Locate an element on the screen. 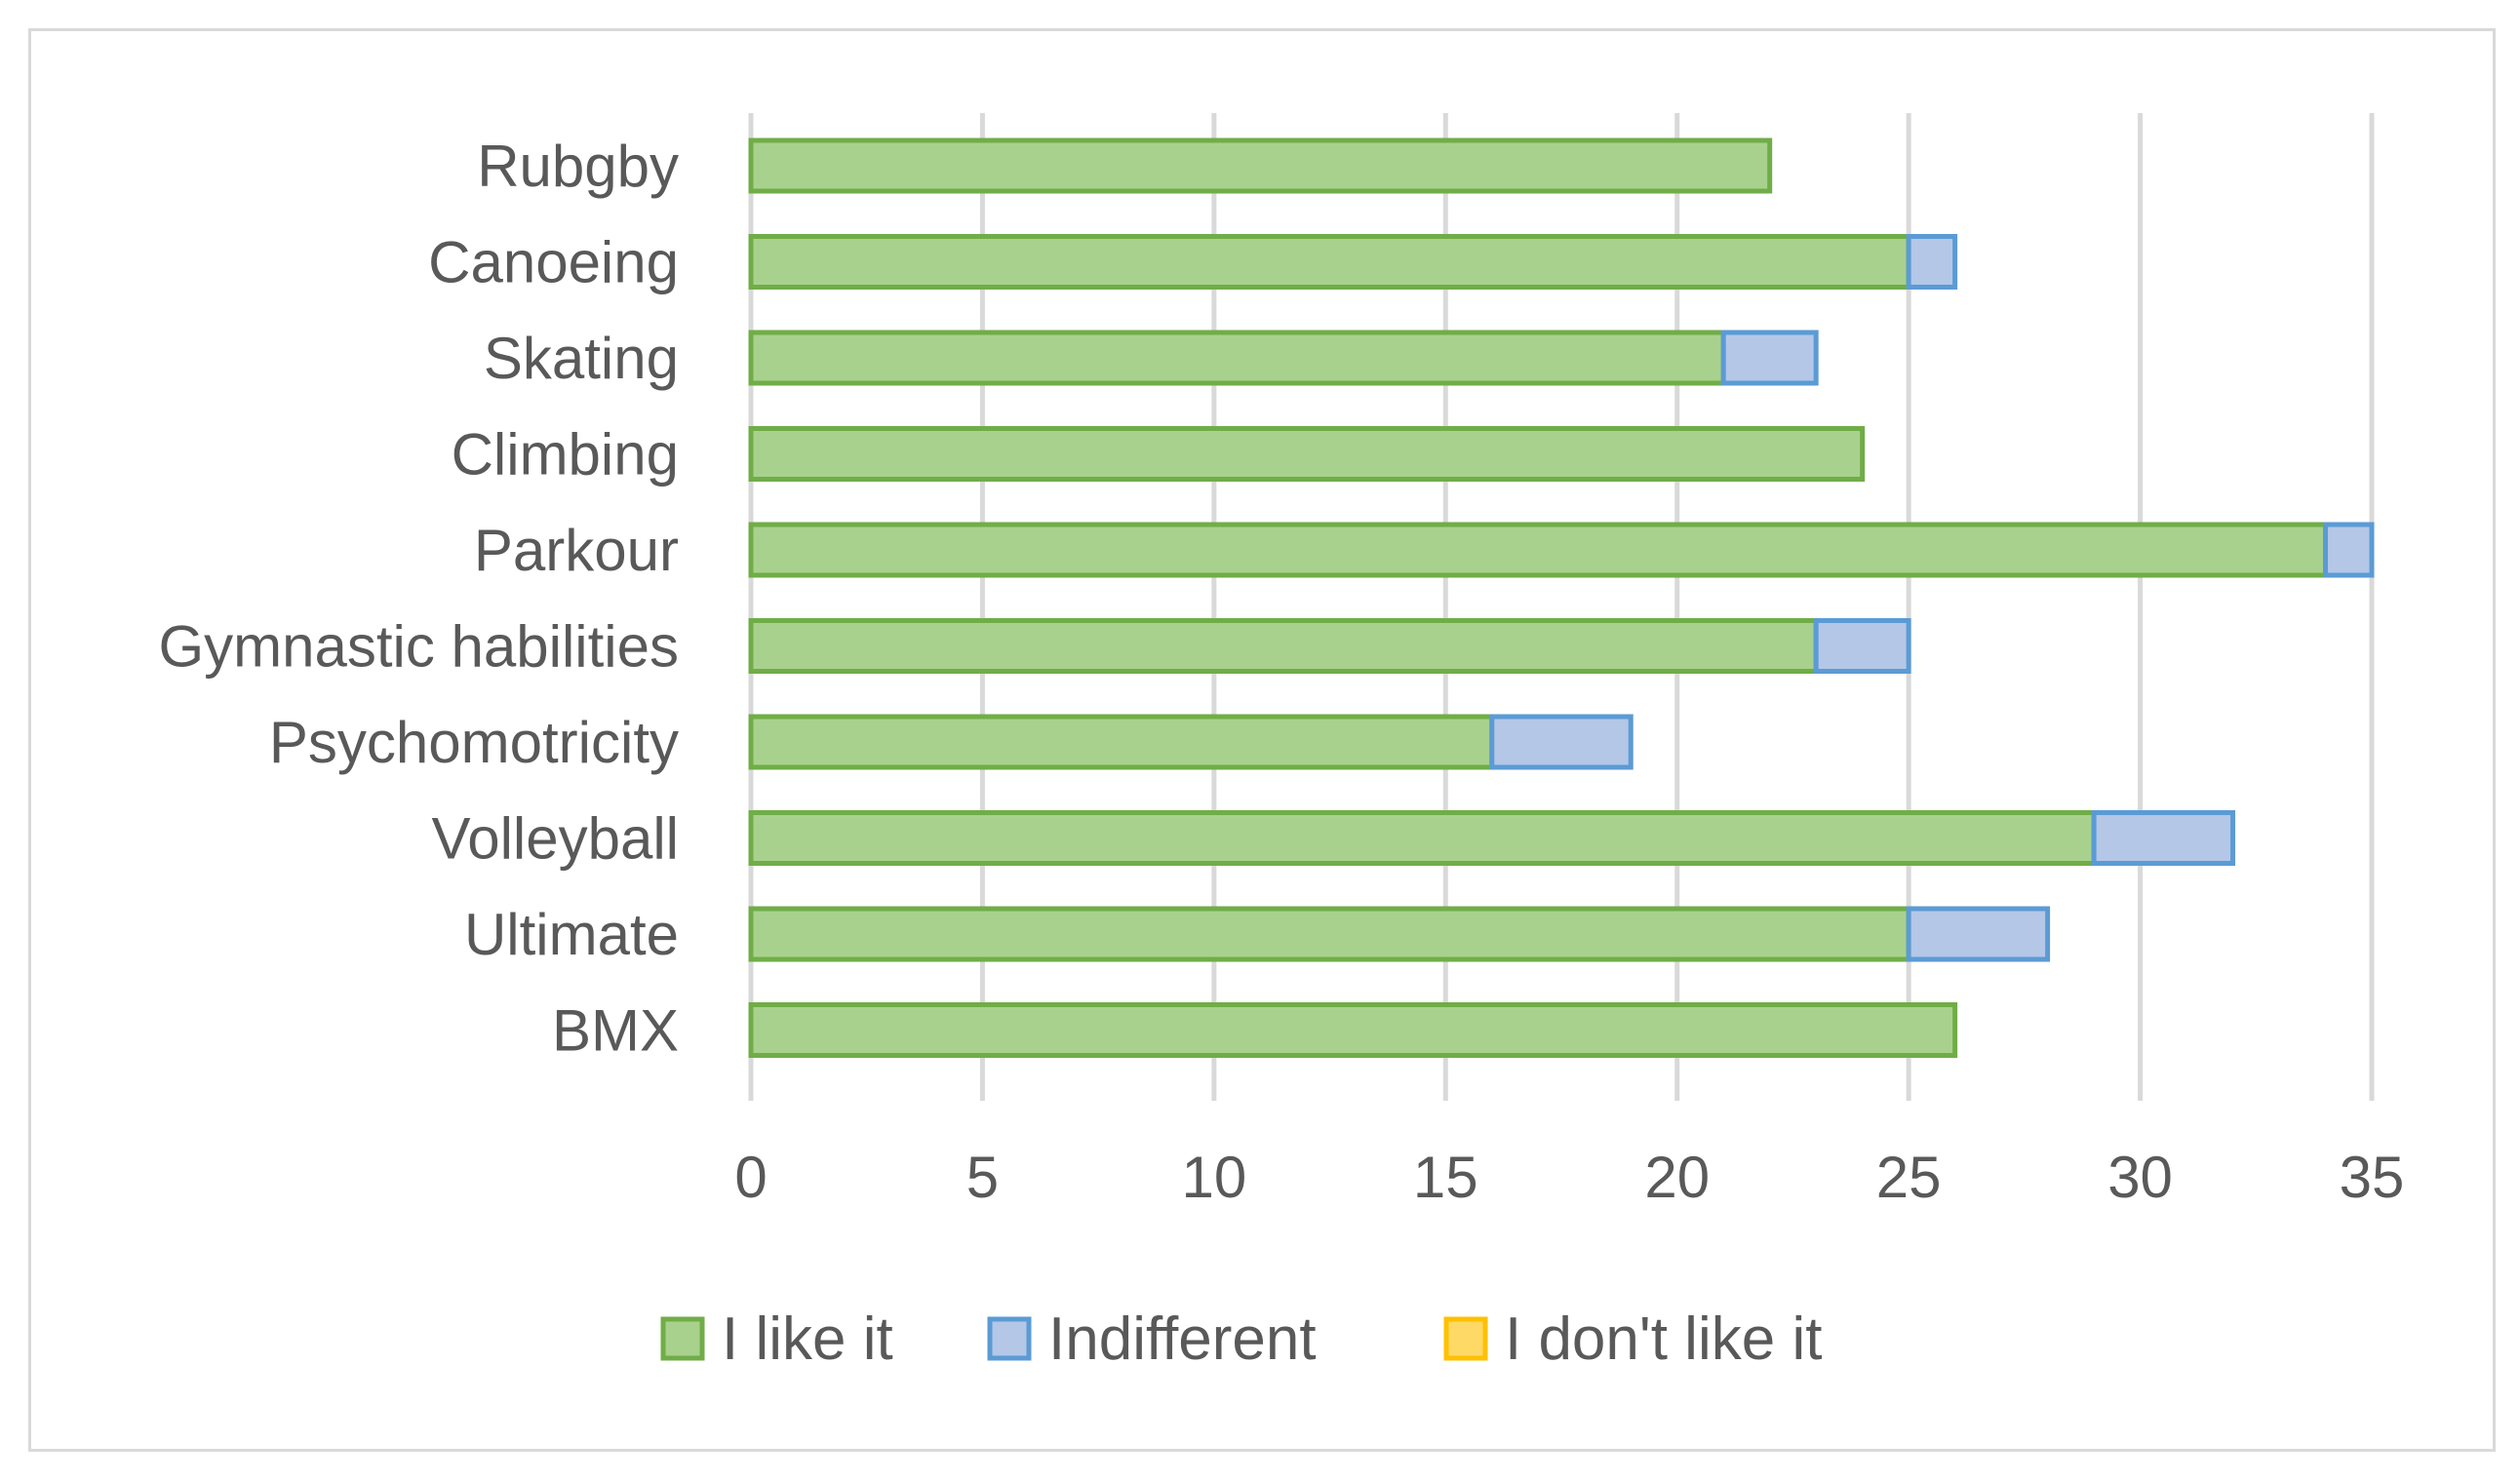 This screenshot has height=1481, width=2520. bar-rubgby-i-like-it is located at coordinates (1260, 165).